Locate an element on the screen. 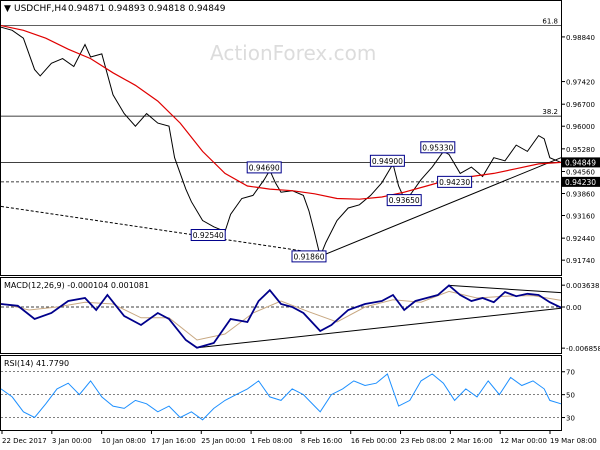 Image resolution: width=600 pixels, height=450 pixels. watermark: ActionForex.com is located at coordinates (293, 53).